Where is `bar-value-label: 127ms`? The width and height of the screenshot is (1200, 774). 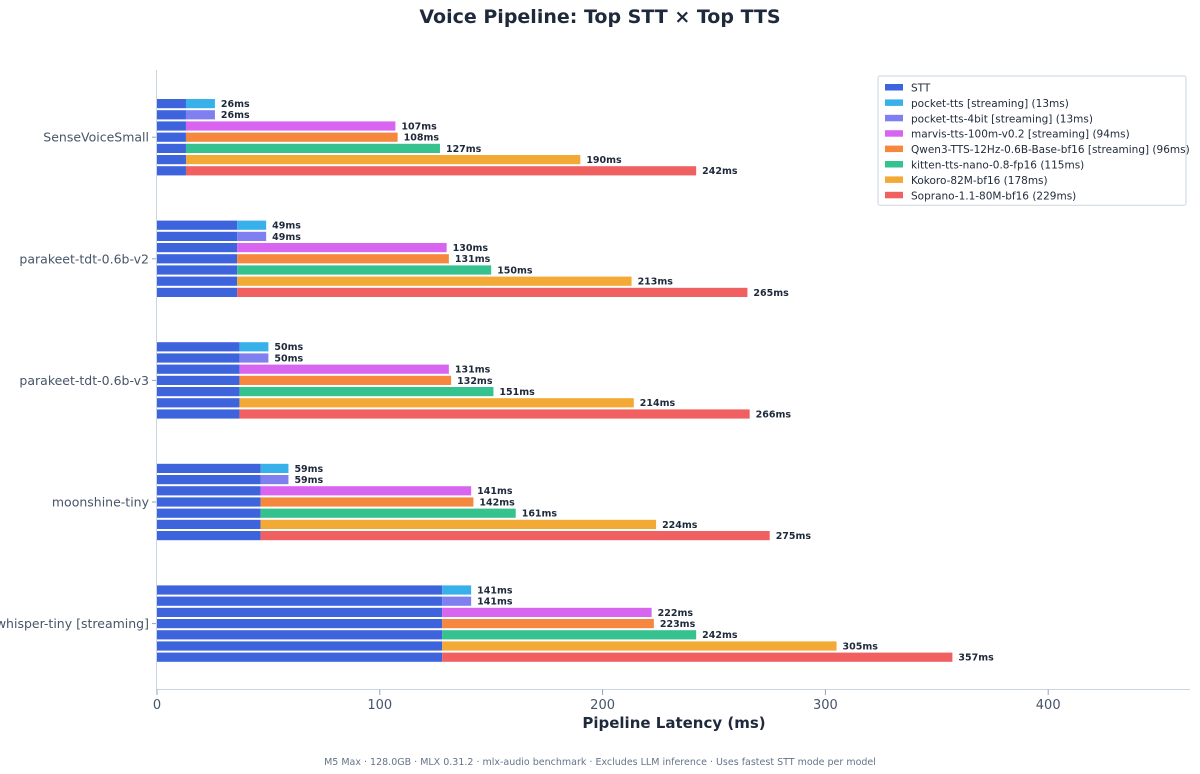 bar-value-label: 127ms is located at coordinates (464, 149).